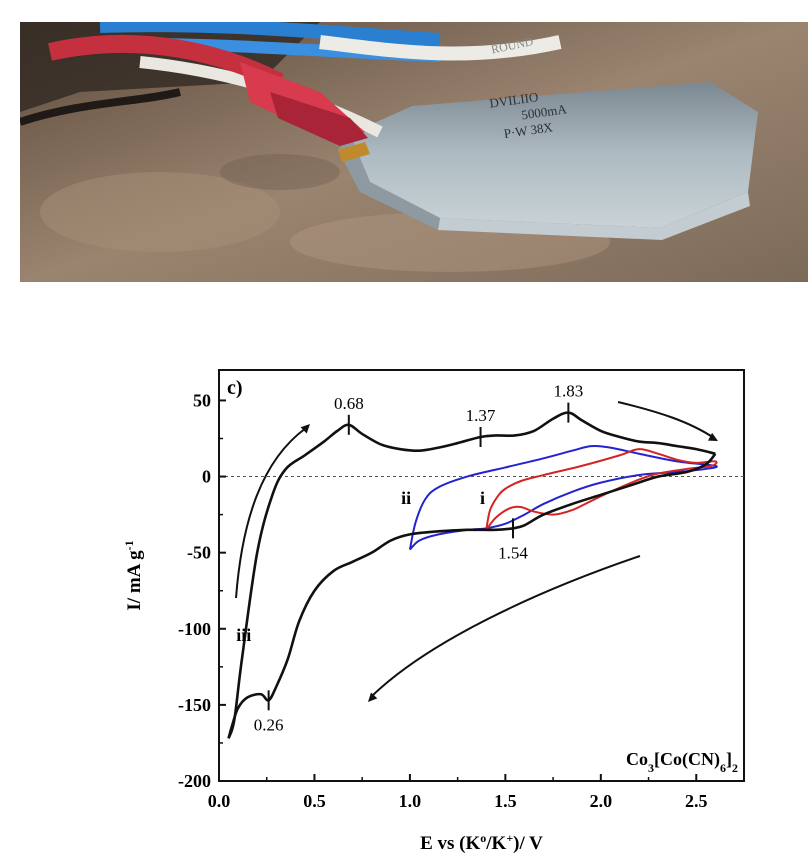 Image resolution: width=812 pixels, height=868 pixels. What do you see at coordinates (513, 552) in the screenshot?
I see `peak-label: 1.54` at bounding box center [513, 552].